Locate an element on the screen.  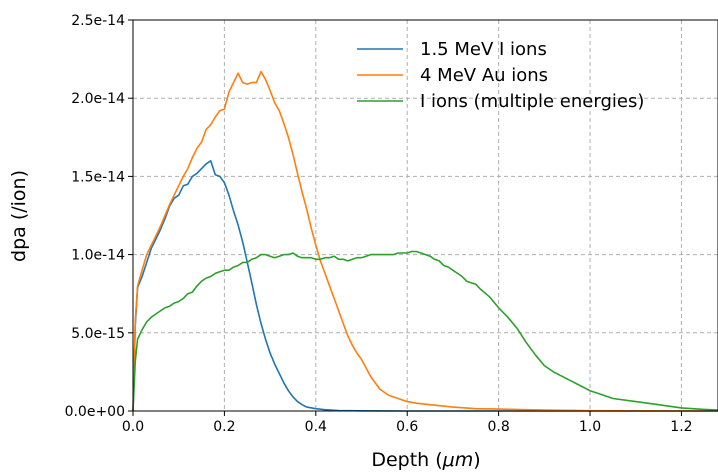
x-tick-label: 0.0 is located at coordinates (133, 427).